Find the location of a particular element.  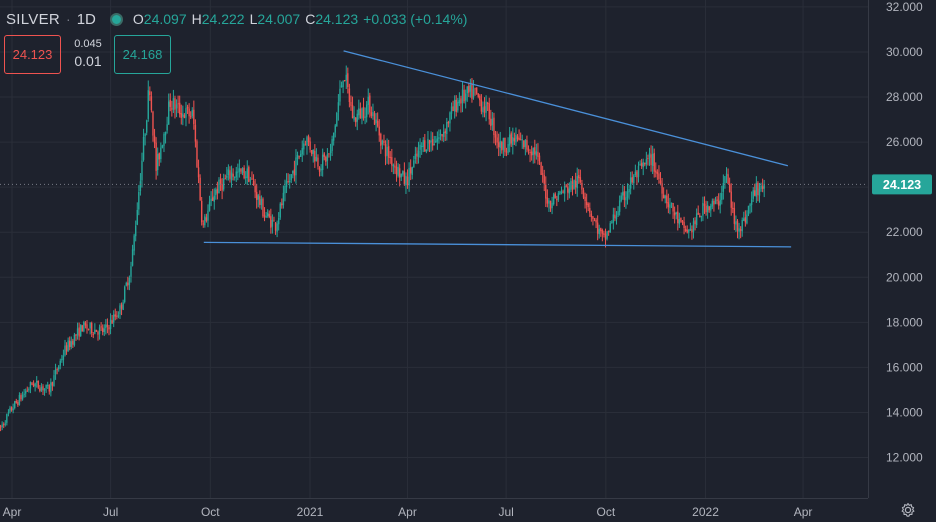

x-tick-label: Apr is located at coordinates (407, 512).